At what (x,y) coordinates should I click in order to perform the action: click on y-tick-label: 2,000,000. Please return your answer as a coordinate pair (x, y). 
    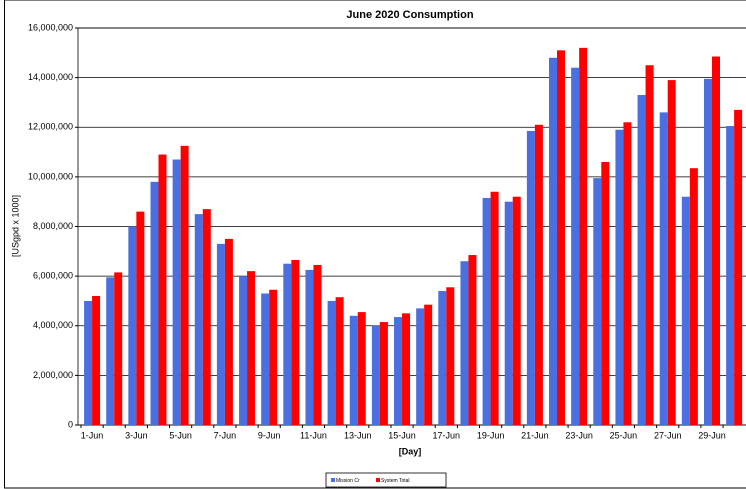
    Looking at the image, I should click on (53, 375).